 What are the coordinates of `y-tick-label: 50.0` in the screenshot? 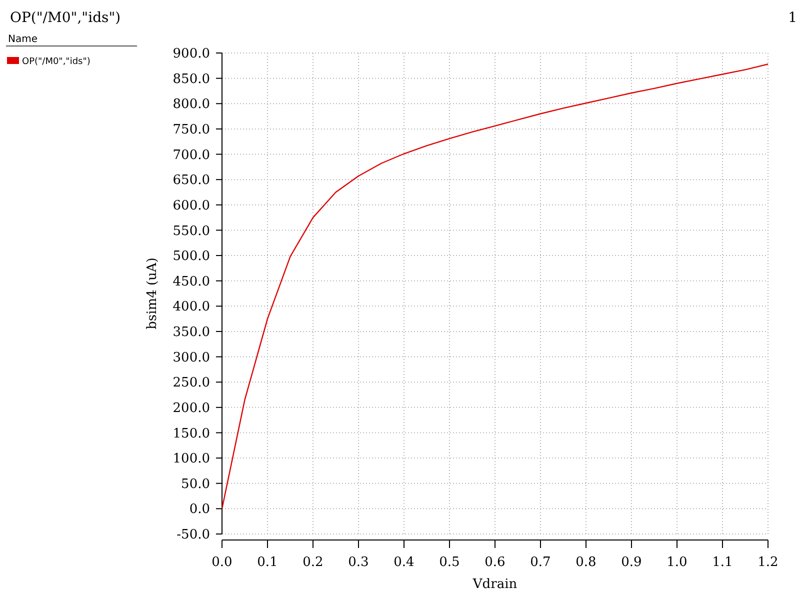 It's located at (195, 484).